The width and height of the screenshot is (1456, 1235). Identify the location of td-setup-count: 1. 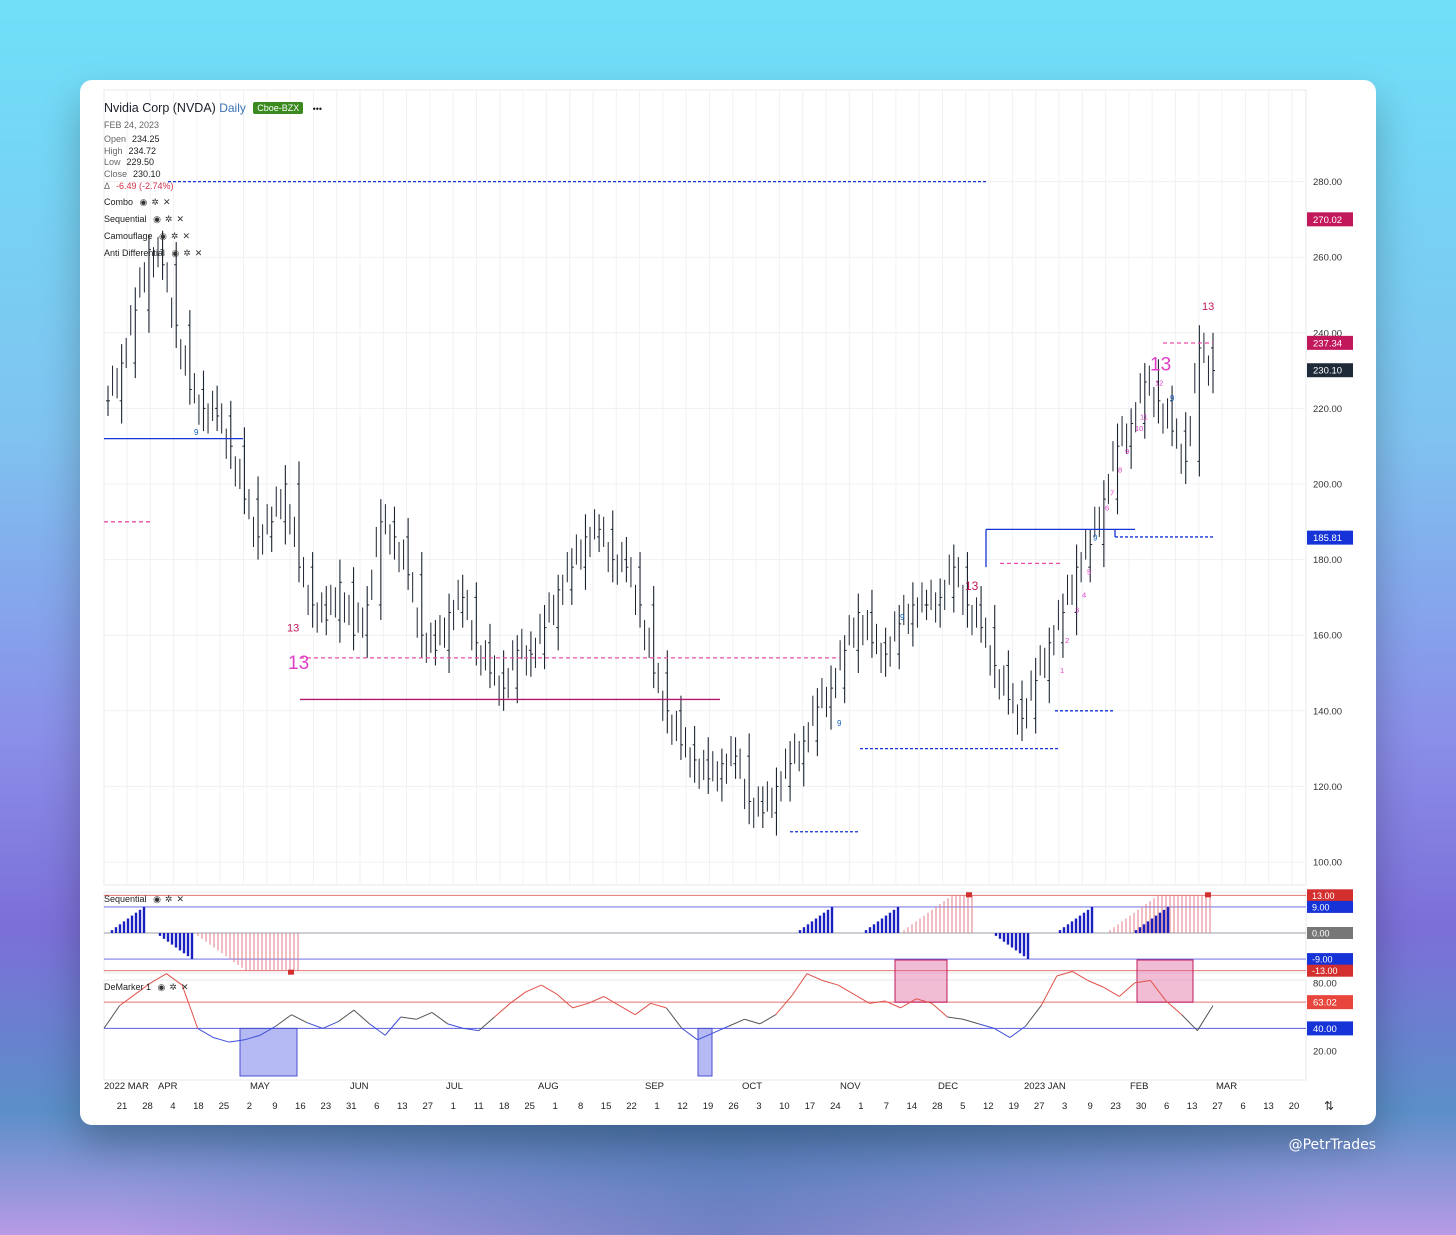
(1062, 670).